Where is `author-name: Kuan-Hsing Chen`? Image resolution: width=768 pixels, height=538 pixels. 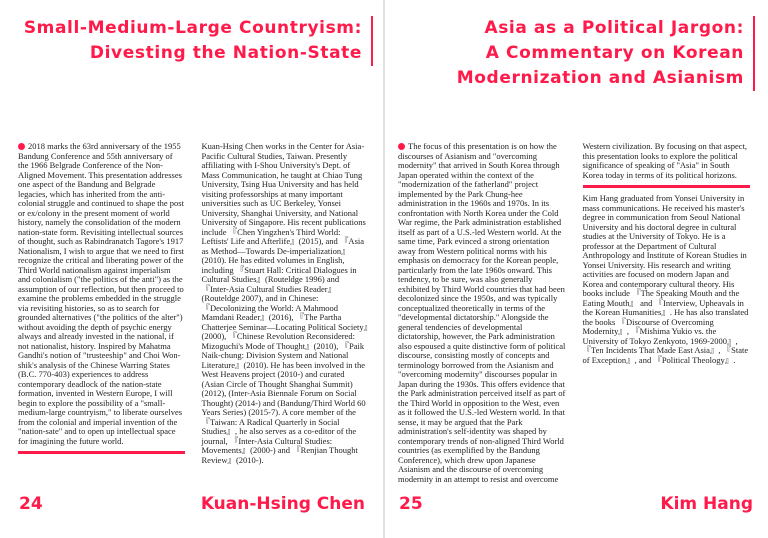
author-name: Kuan-Hsing Chen is located at coordinates (282, 504).